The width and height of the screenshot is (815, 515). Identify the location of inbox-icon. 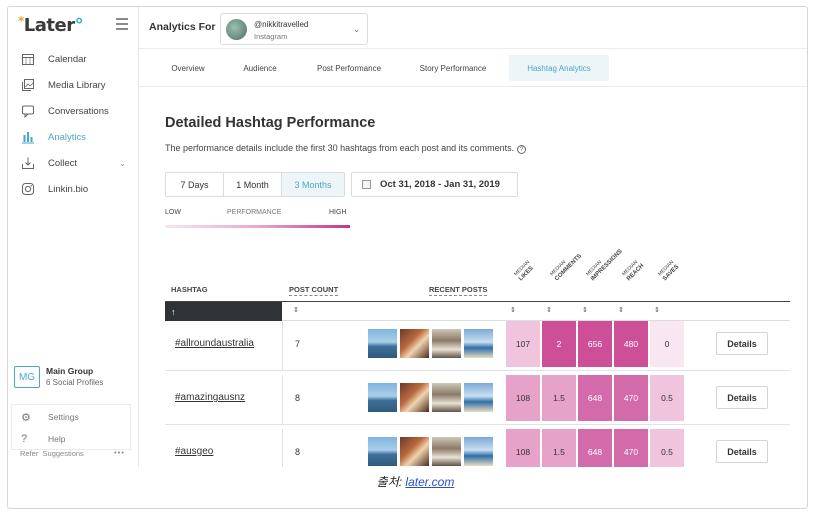
(28, 163).